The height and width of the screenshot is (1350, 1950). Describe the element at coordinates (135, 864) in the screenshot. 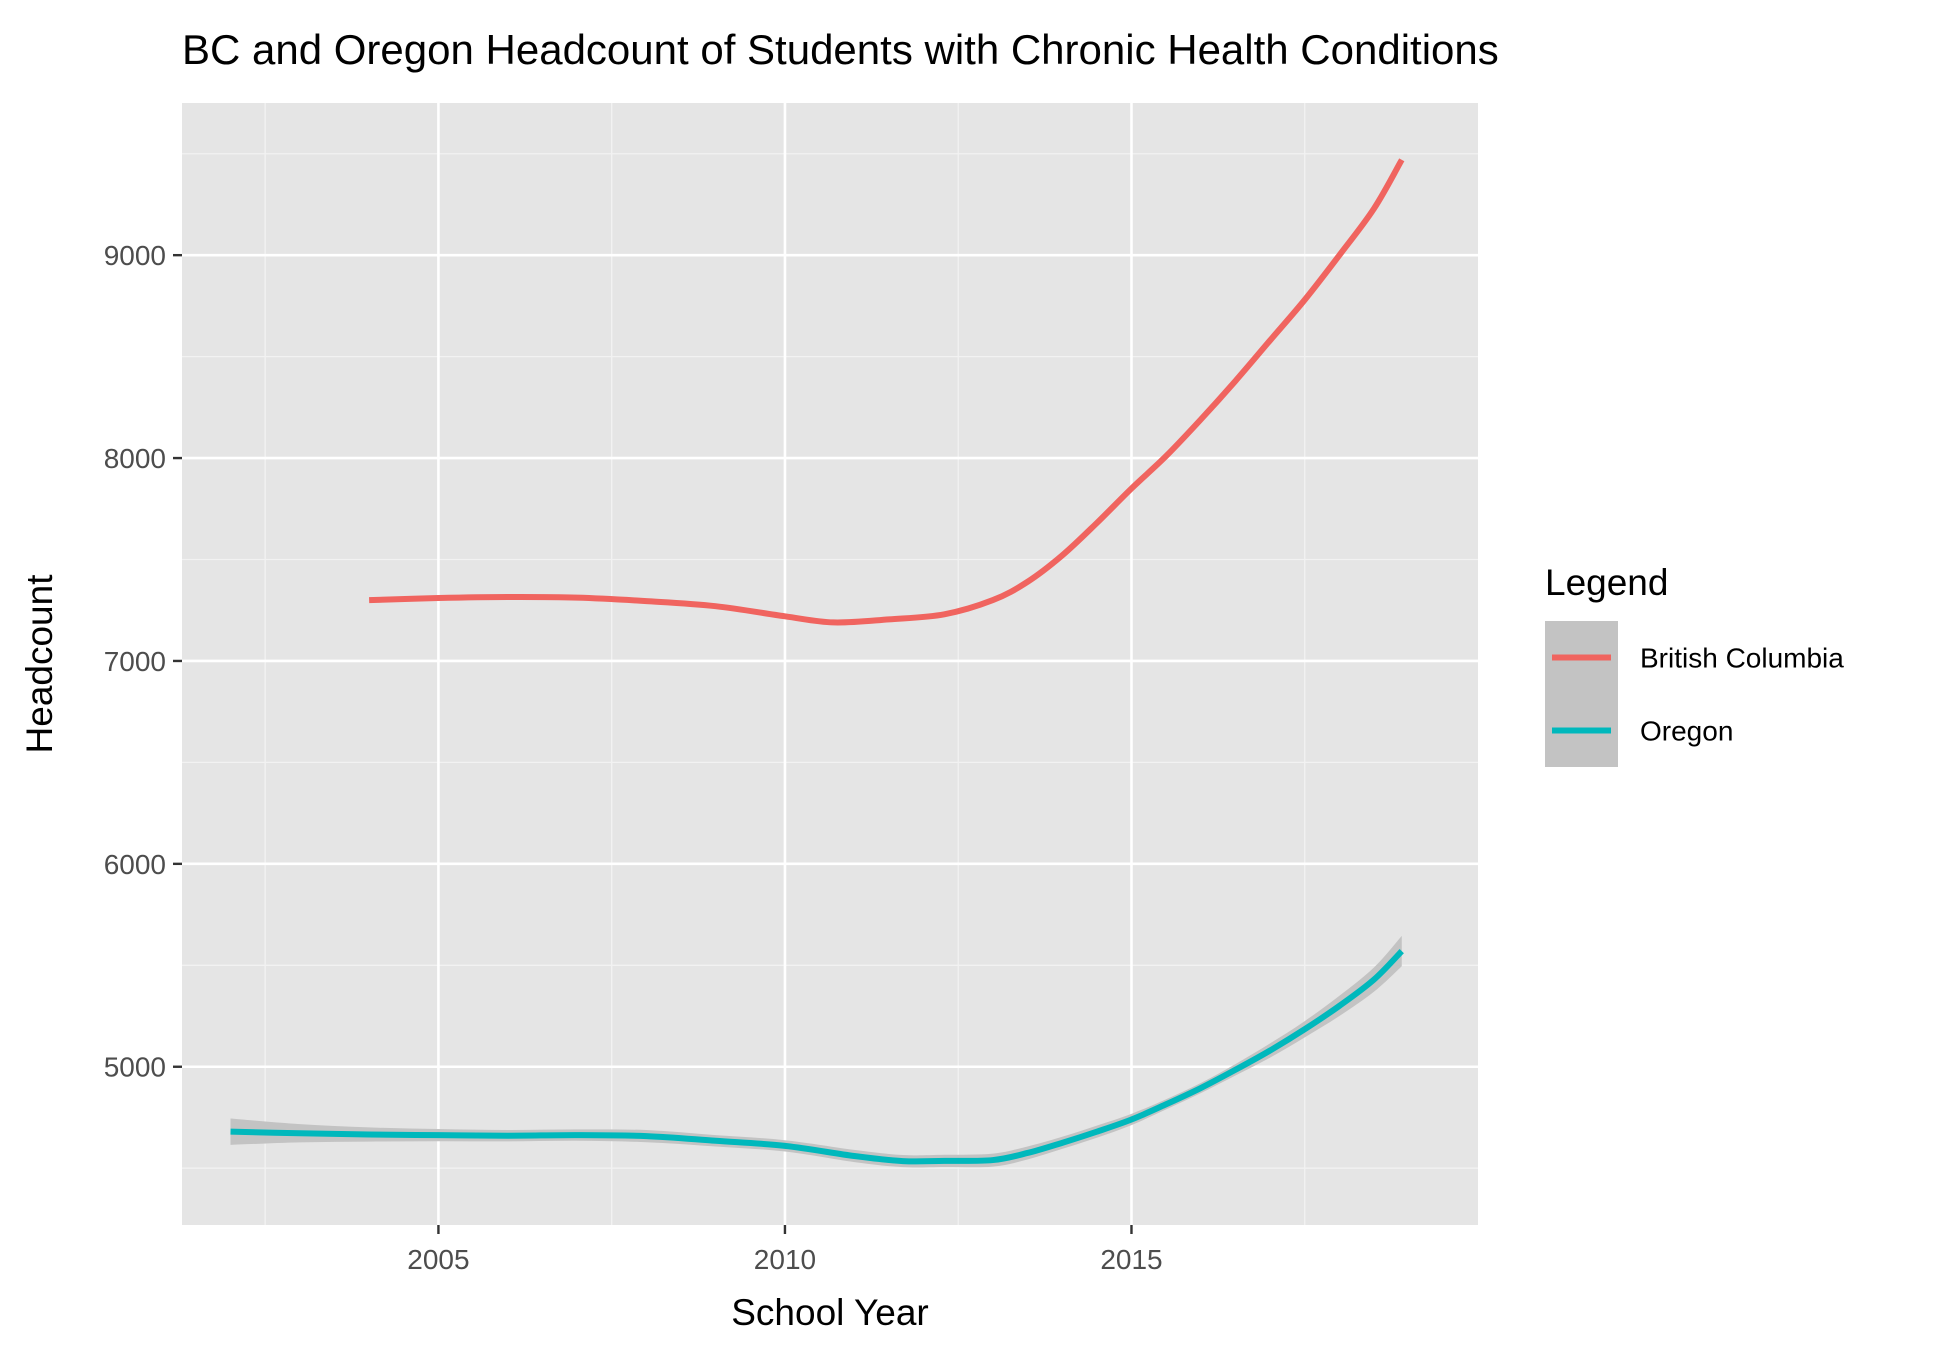

I see `y-tick-label: 6000` at that location.